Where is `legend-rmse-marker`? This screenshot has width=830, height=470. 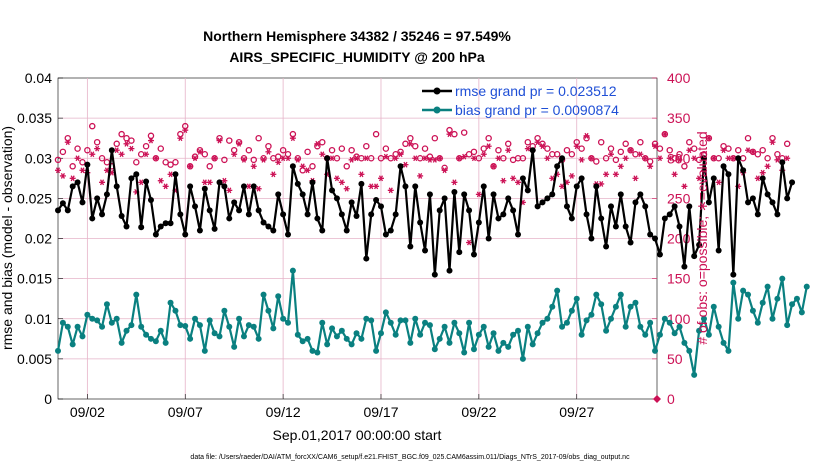 legend-rmse-marker is located at coordinates (437, 91).